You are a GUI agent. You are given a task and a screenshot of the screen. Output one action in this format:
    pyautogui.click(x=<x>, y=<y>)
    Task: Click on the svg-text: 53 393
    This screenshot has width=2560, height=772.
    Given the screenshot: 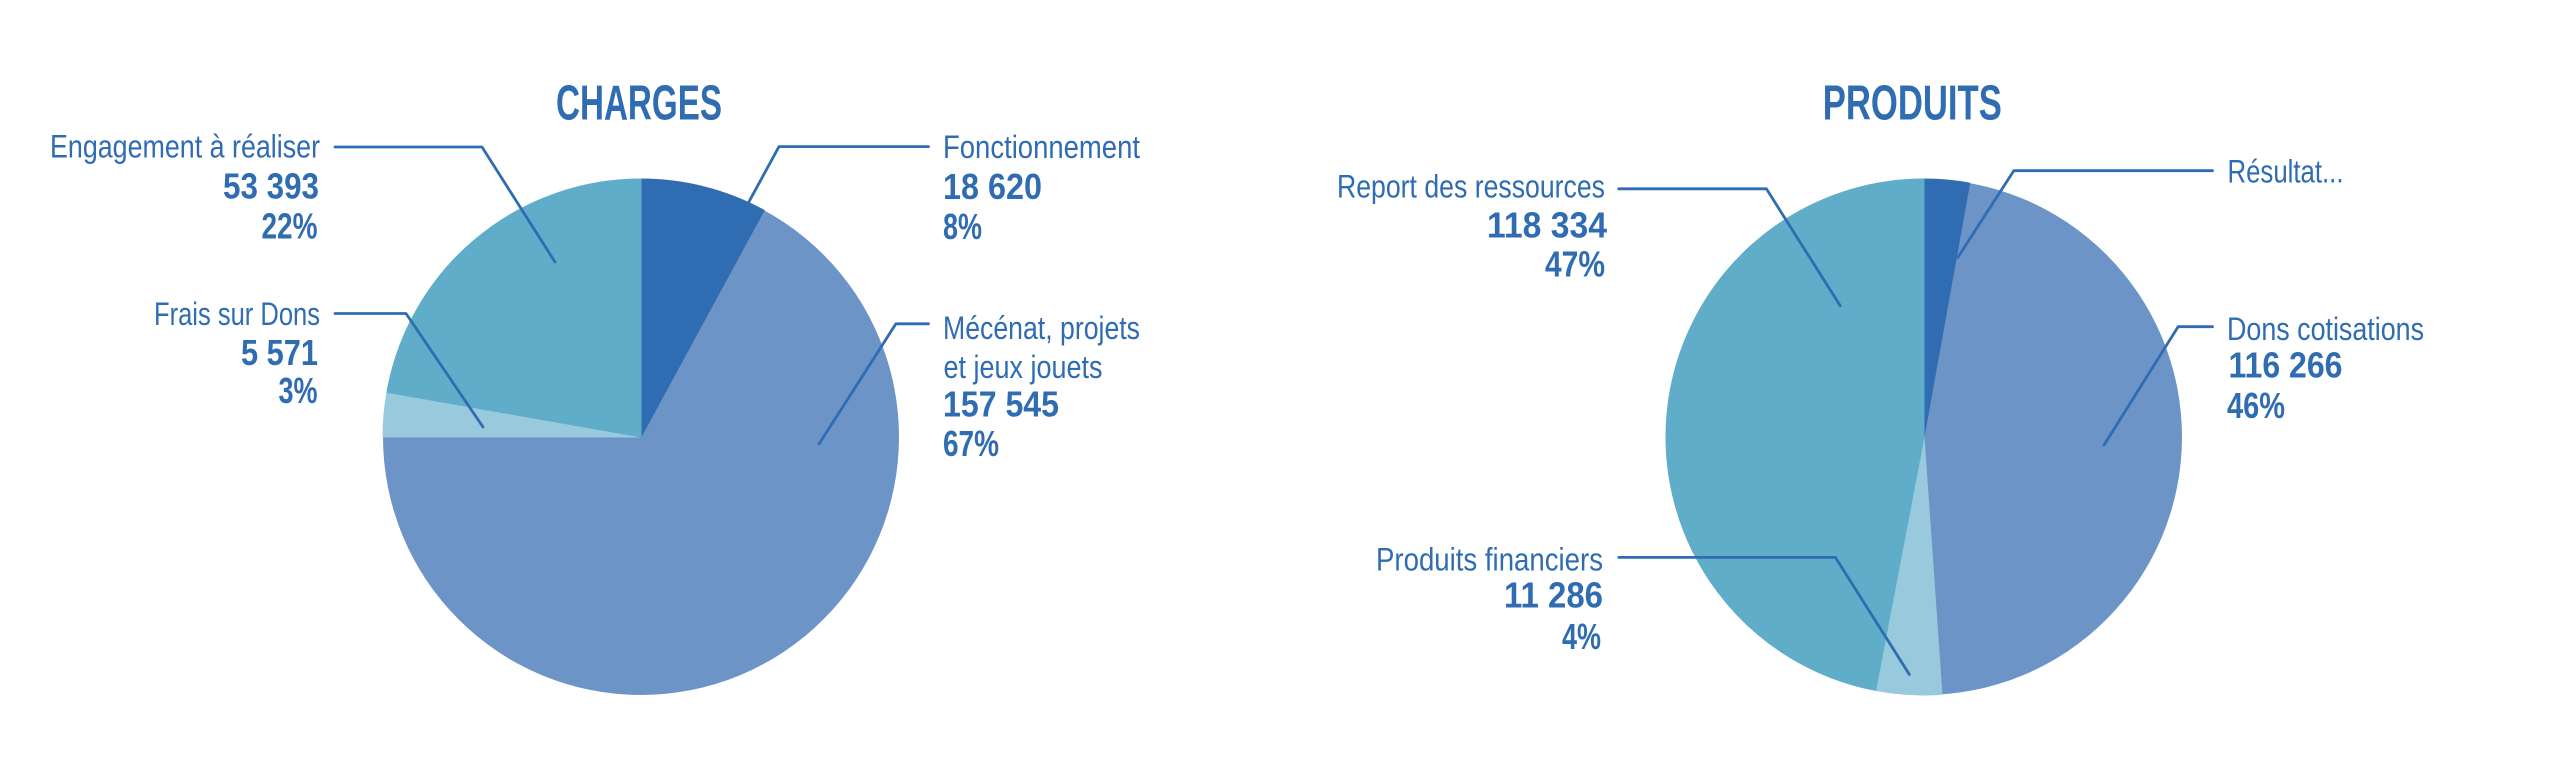 What is the action you would take?
    pyautogui.click(x=271, y=186)
    